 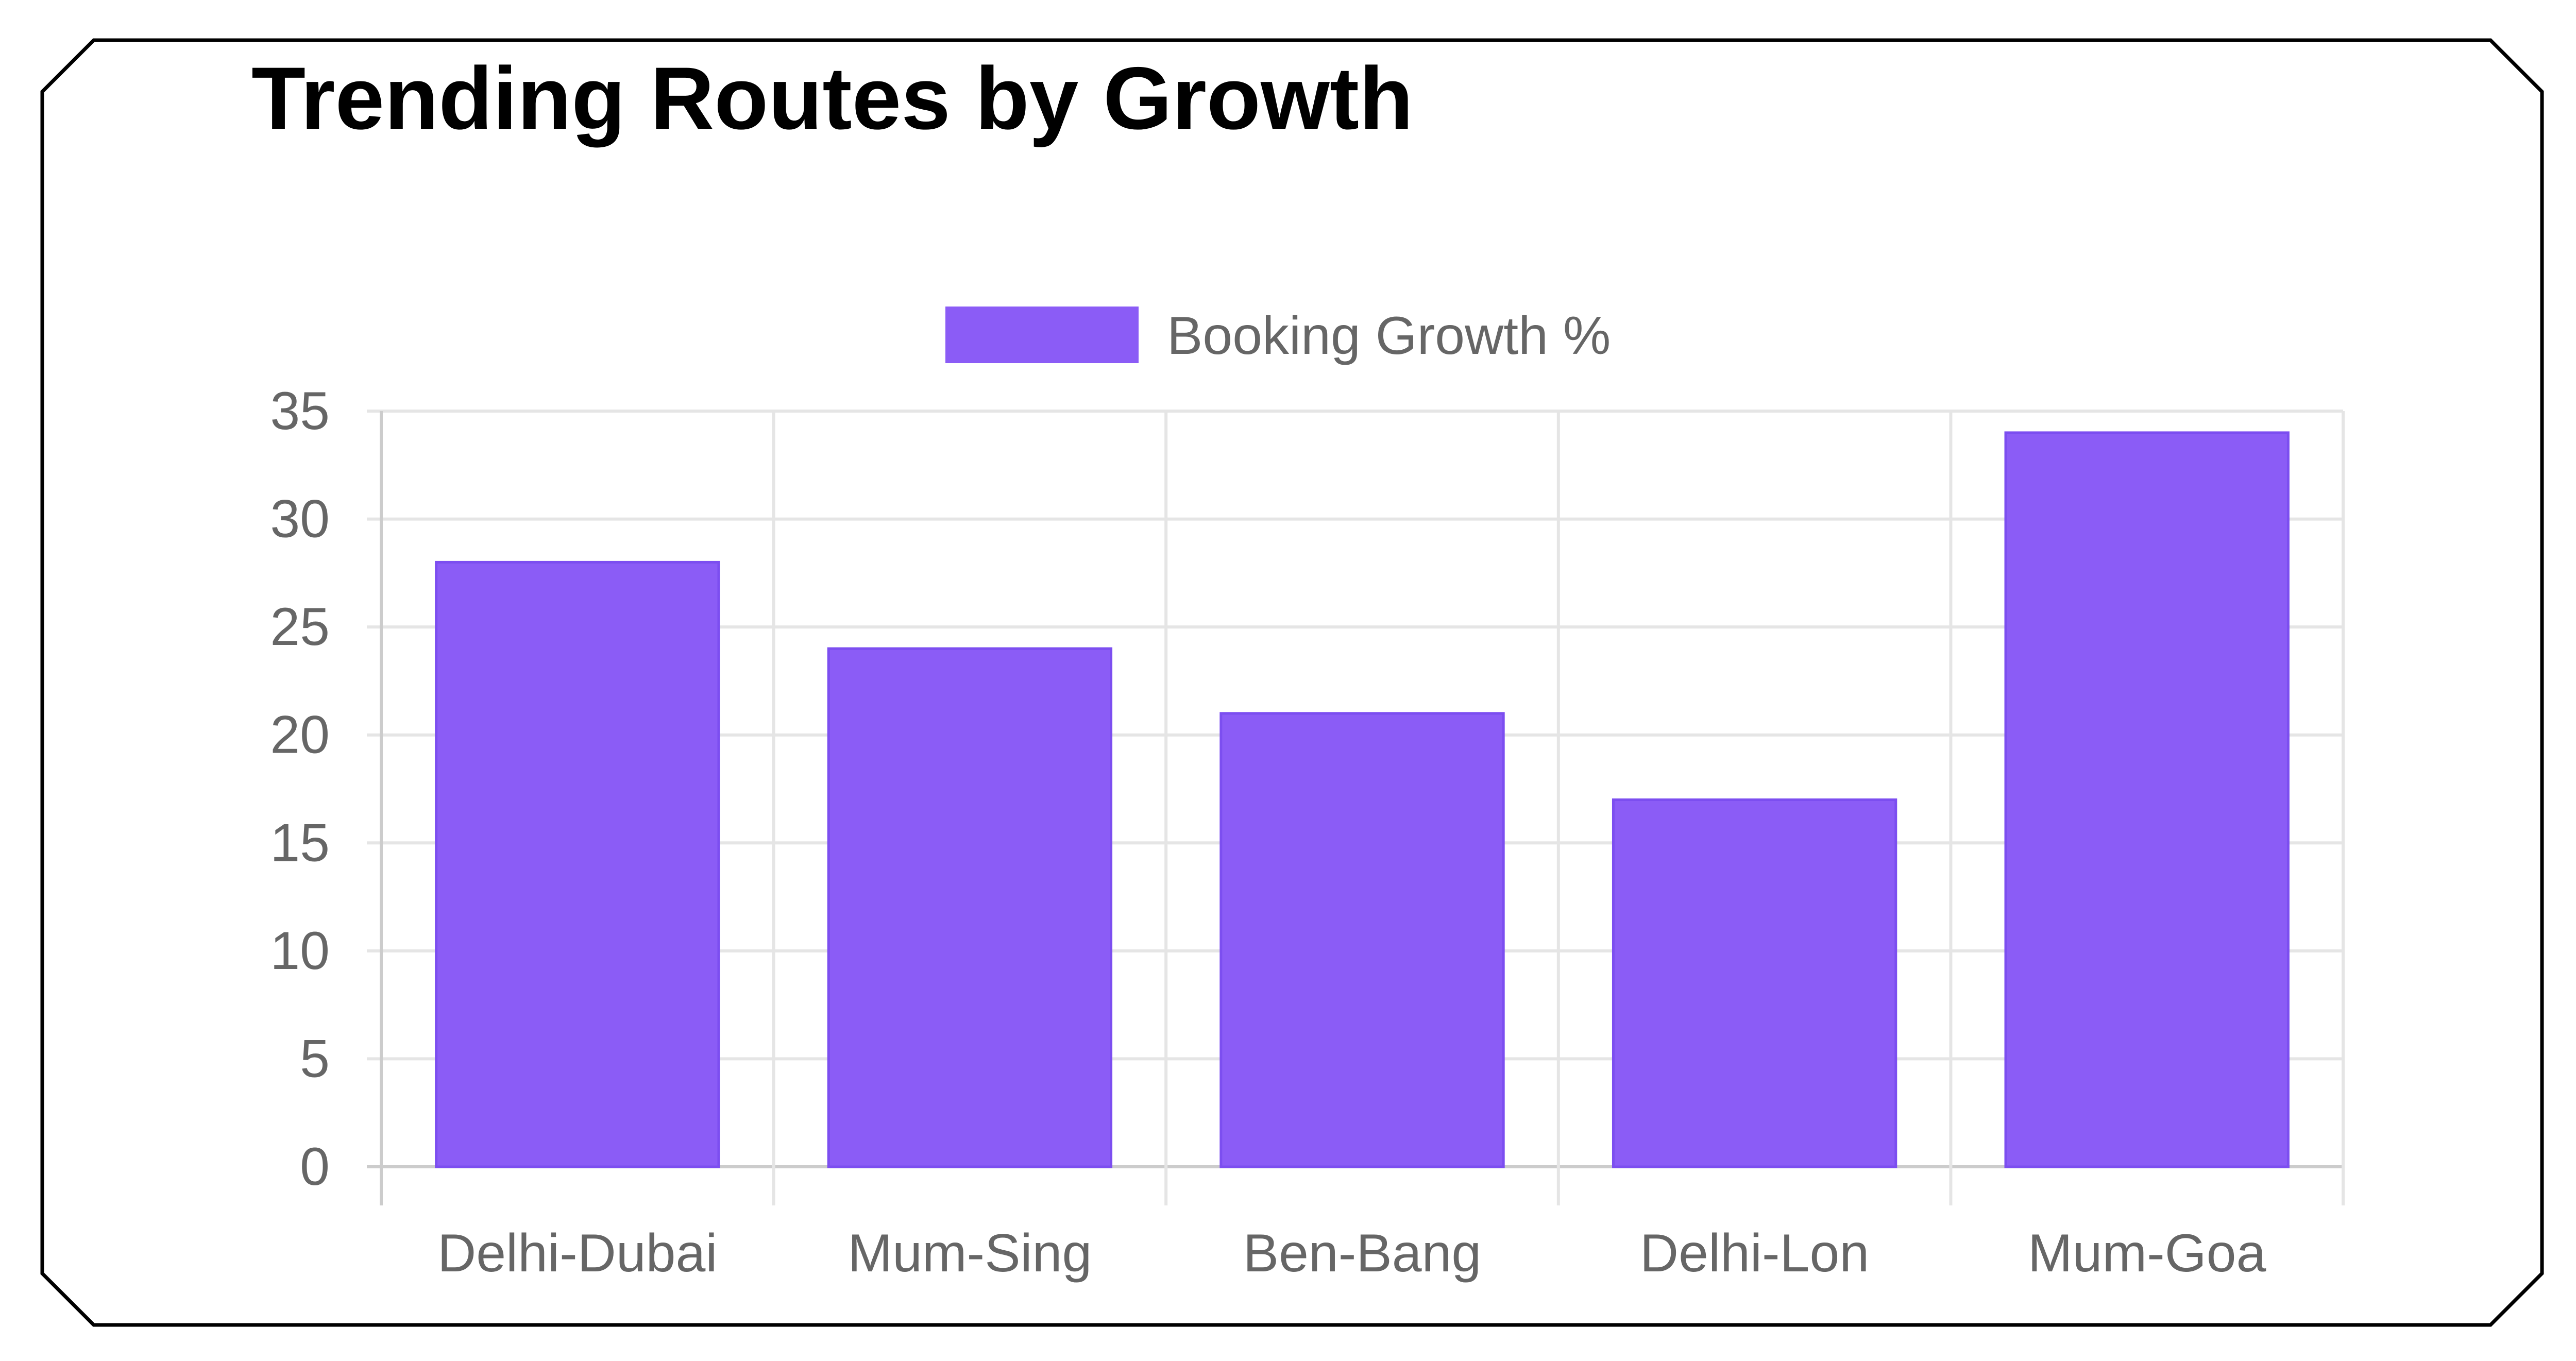 I want to click on x-tick-label: Mum-Goa, so click(x=2147, y=1253).